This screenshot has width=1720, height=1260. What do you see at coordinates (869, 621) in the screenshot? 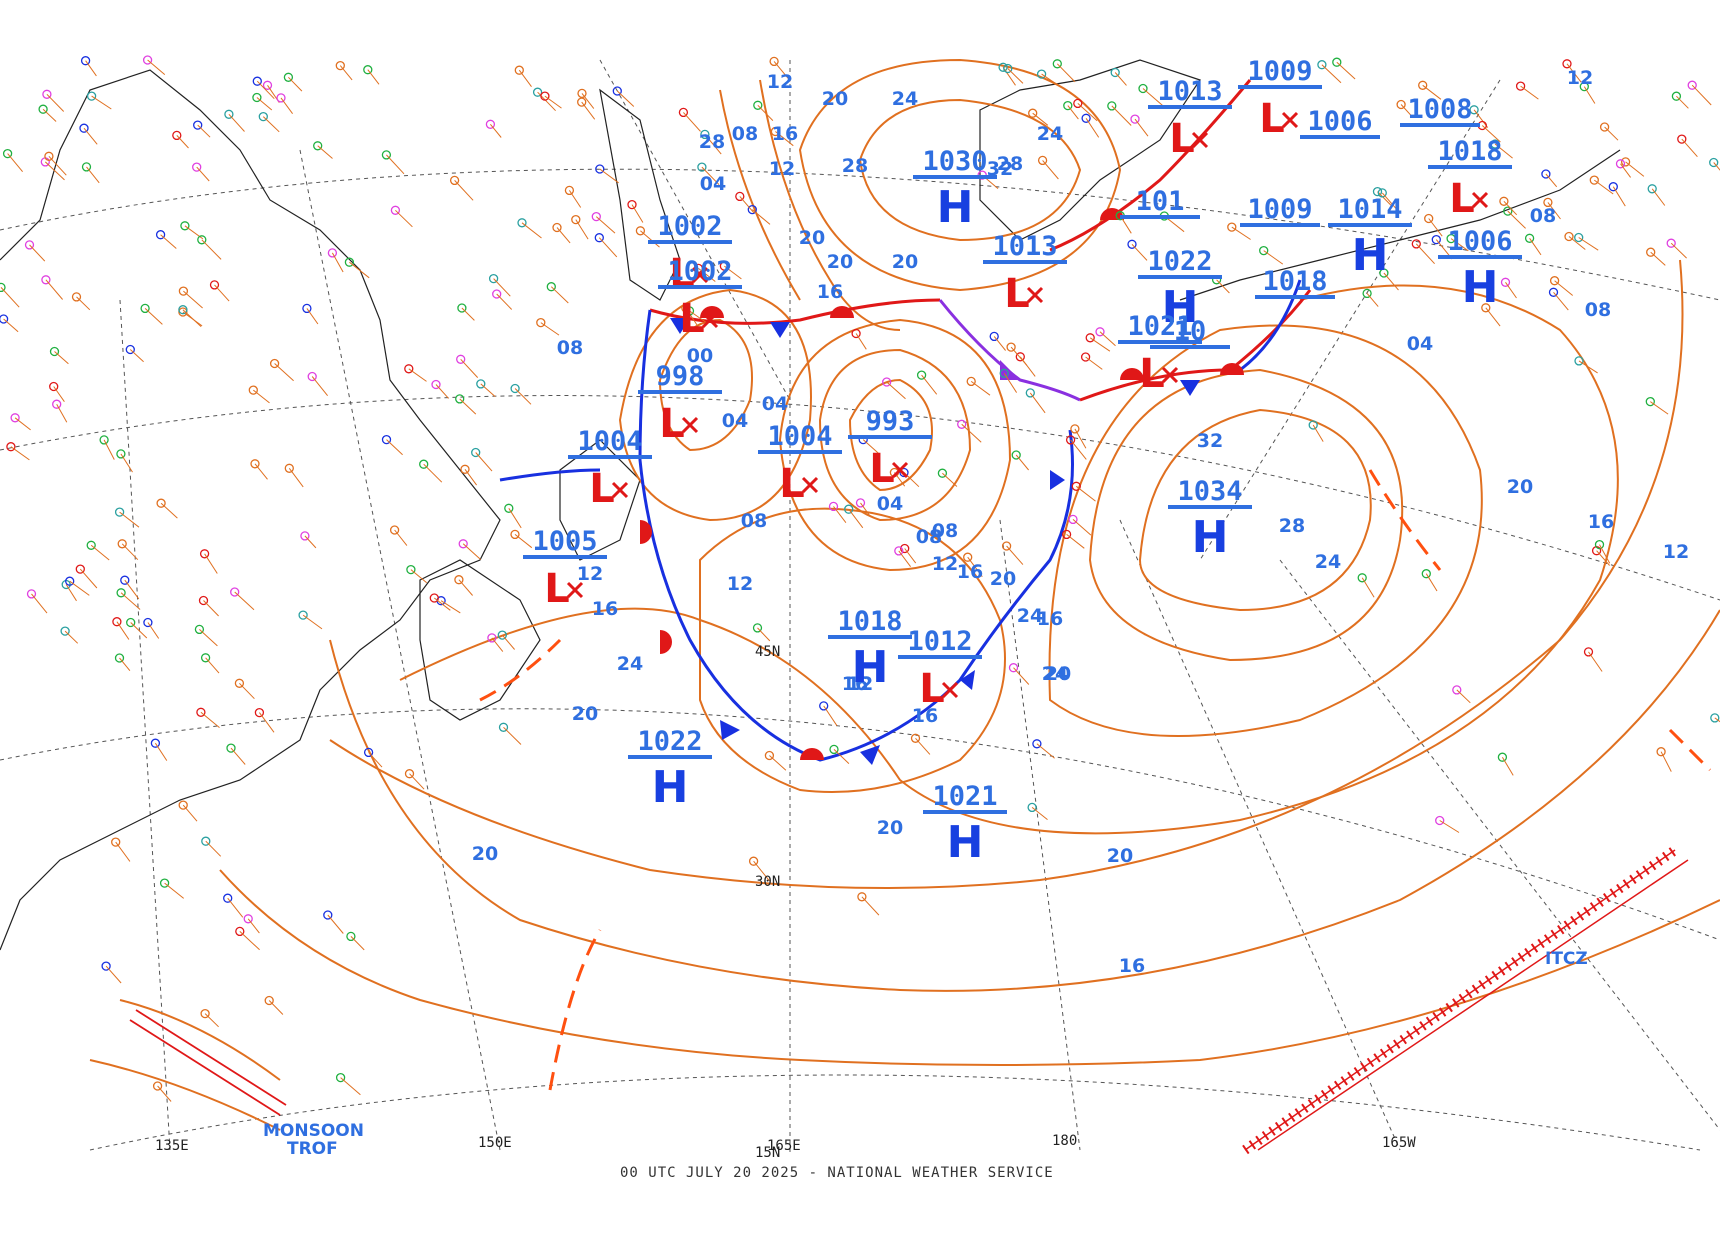
I see `pressure-center-value: 1018` at bounding box center [869, 621].